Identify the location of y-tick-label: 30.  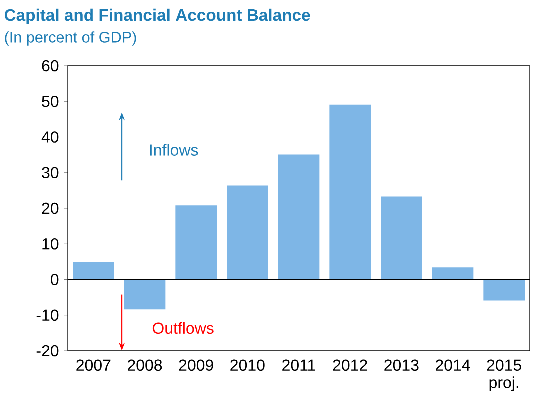
(50, 173).